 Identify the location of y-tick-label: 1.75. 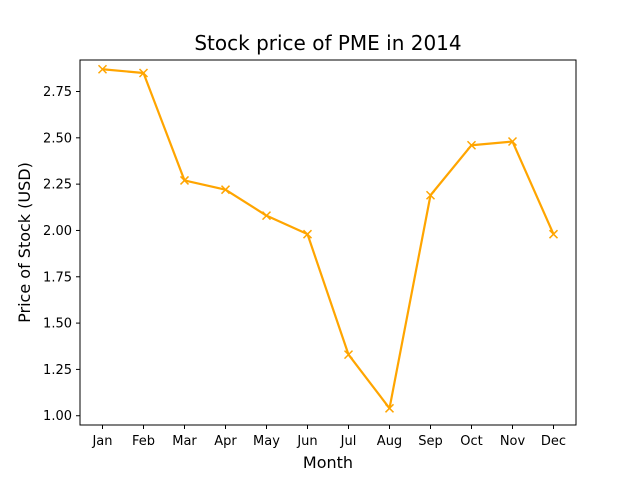
(57, 277).